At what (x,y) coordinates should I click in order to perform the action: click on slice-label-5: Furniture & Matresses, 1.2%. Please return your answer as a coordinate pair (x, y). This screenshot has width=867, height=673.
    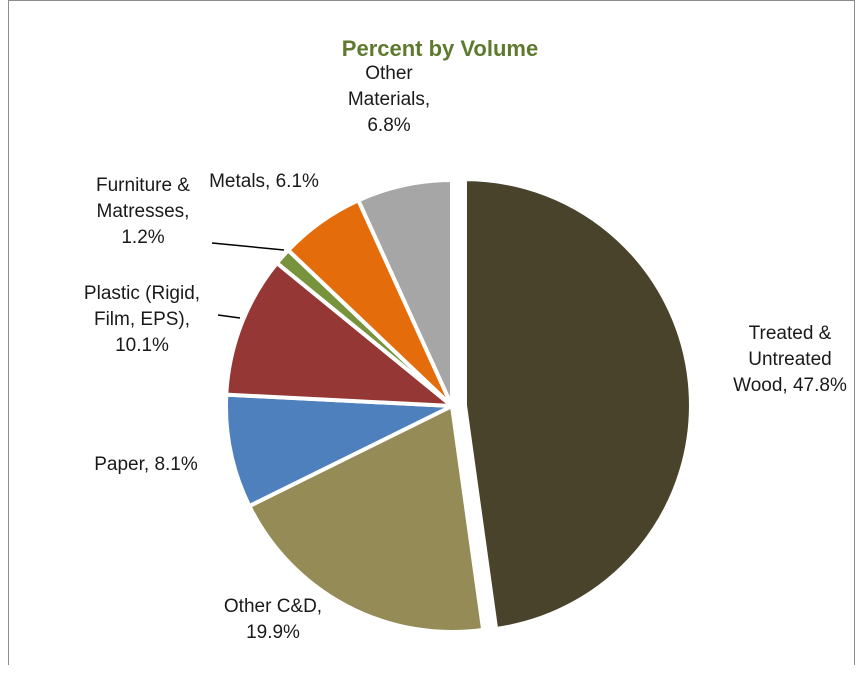
    Looking at the image, I should click on (143, 211).